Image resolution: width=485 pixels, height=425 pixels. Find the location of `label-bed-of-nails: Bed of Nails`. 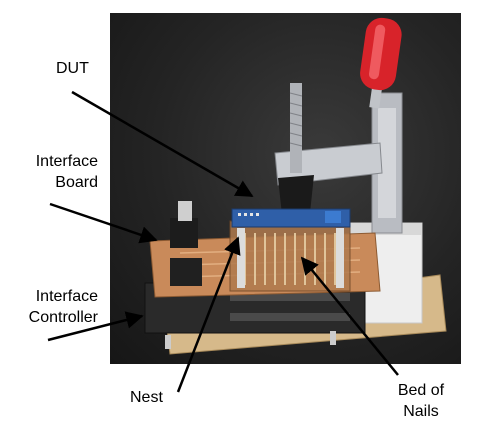

label-bed-of-nails: Bed of Nails is located at coordinates (421, 401).